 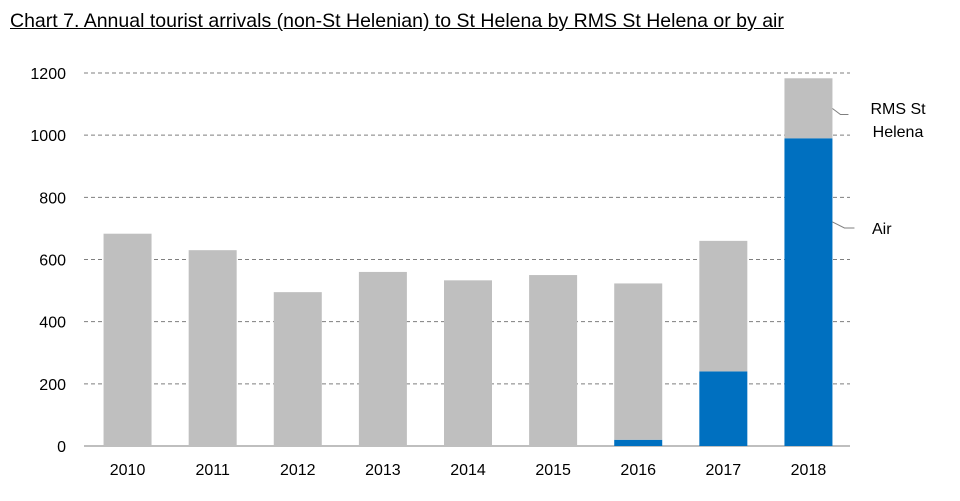 What do you see at coordinates (809, 470) in the screenshot?
I see `x-tick-label: 2018` at bounding box center [809, 470].